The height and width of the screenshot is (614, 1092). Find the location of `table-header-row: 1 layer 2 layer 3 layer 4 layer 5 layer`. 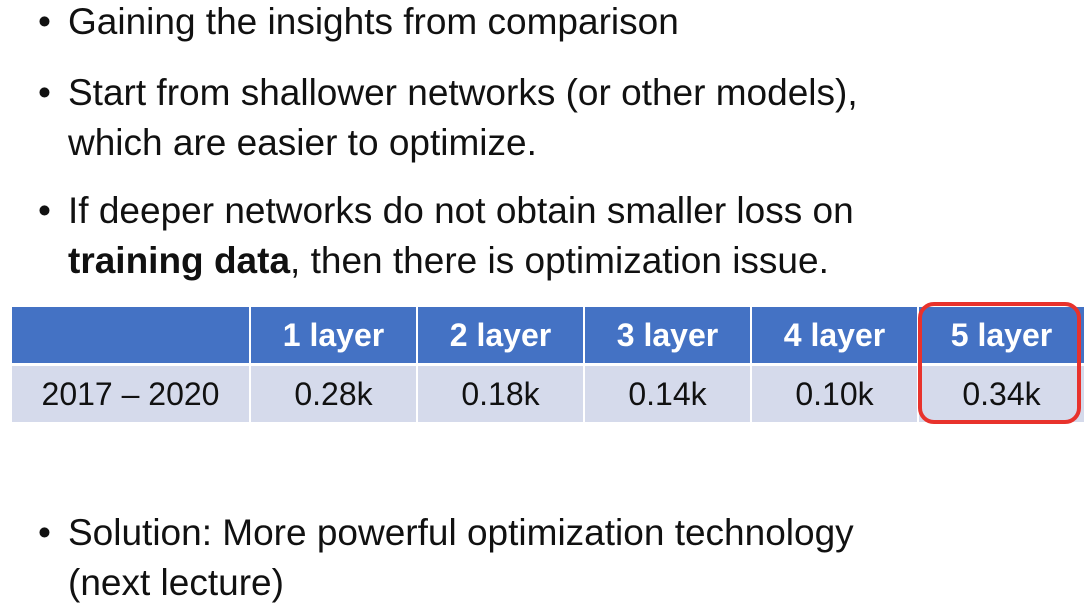

table-header-row: 1 layer 2 layer 3 layer 4 layer 5 layer is located at coordinates (549, 336).